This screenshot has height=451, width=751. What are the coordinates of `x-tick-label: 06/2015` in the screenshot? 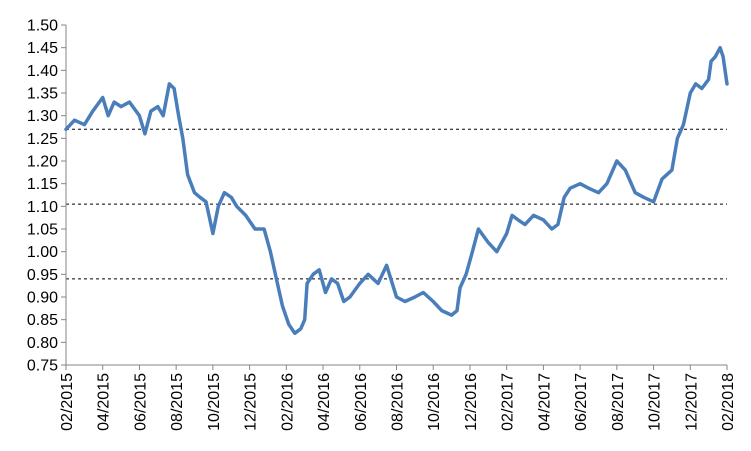 It's located at (140, 402).